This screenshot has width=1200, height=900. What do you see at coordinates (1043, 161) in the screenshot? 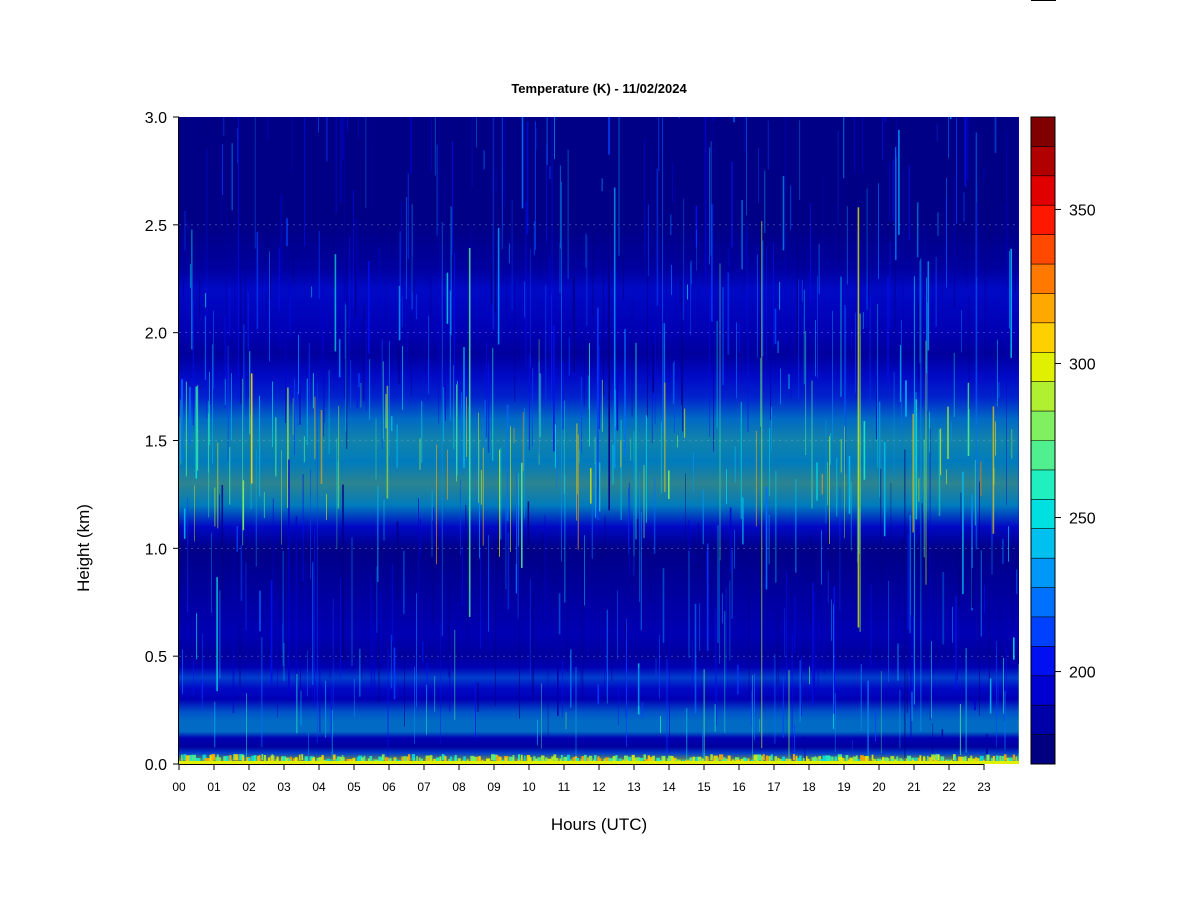
I see `colorbar-segment` at bounding box center [1043, 161].